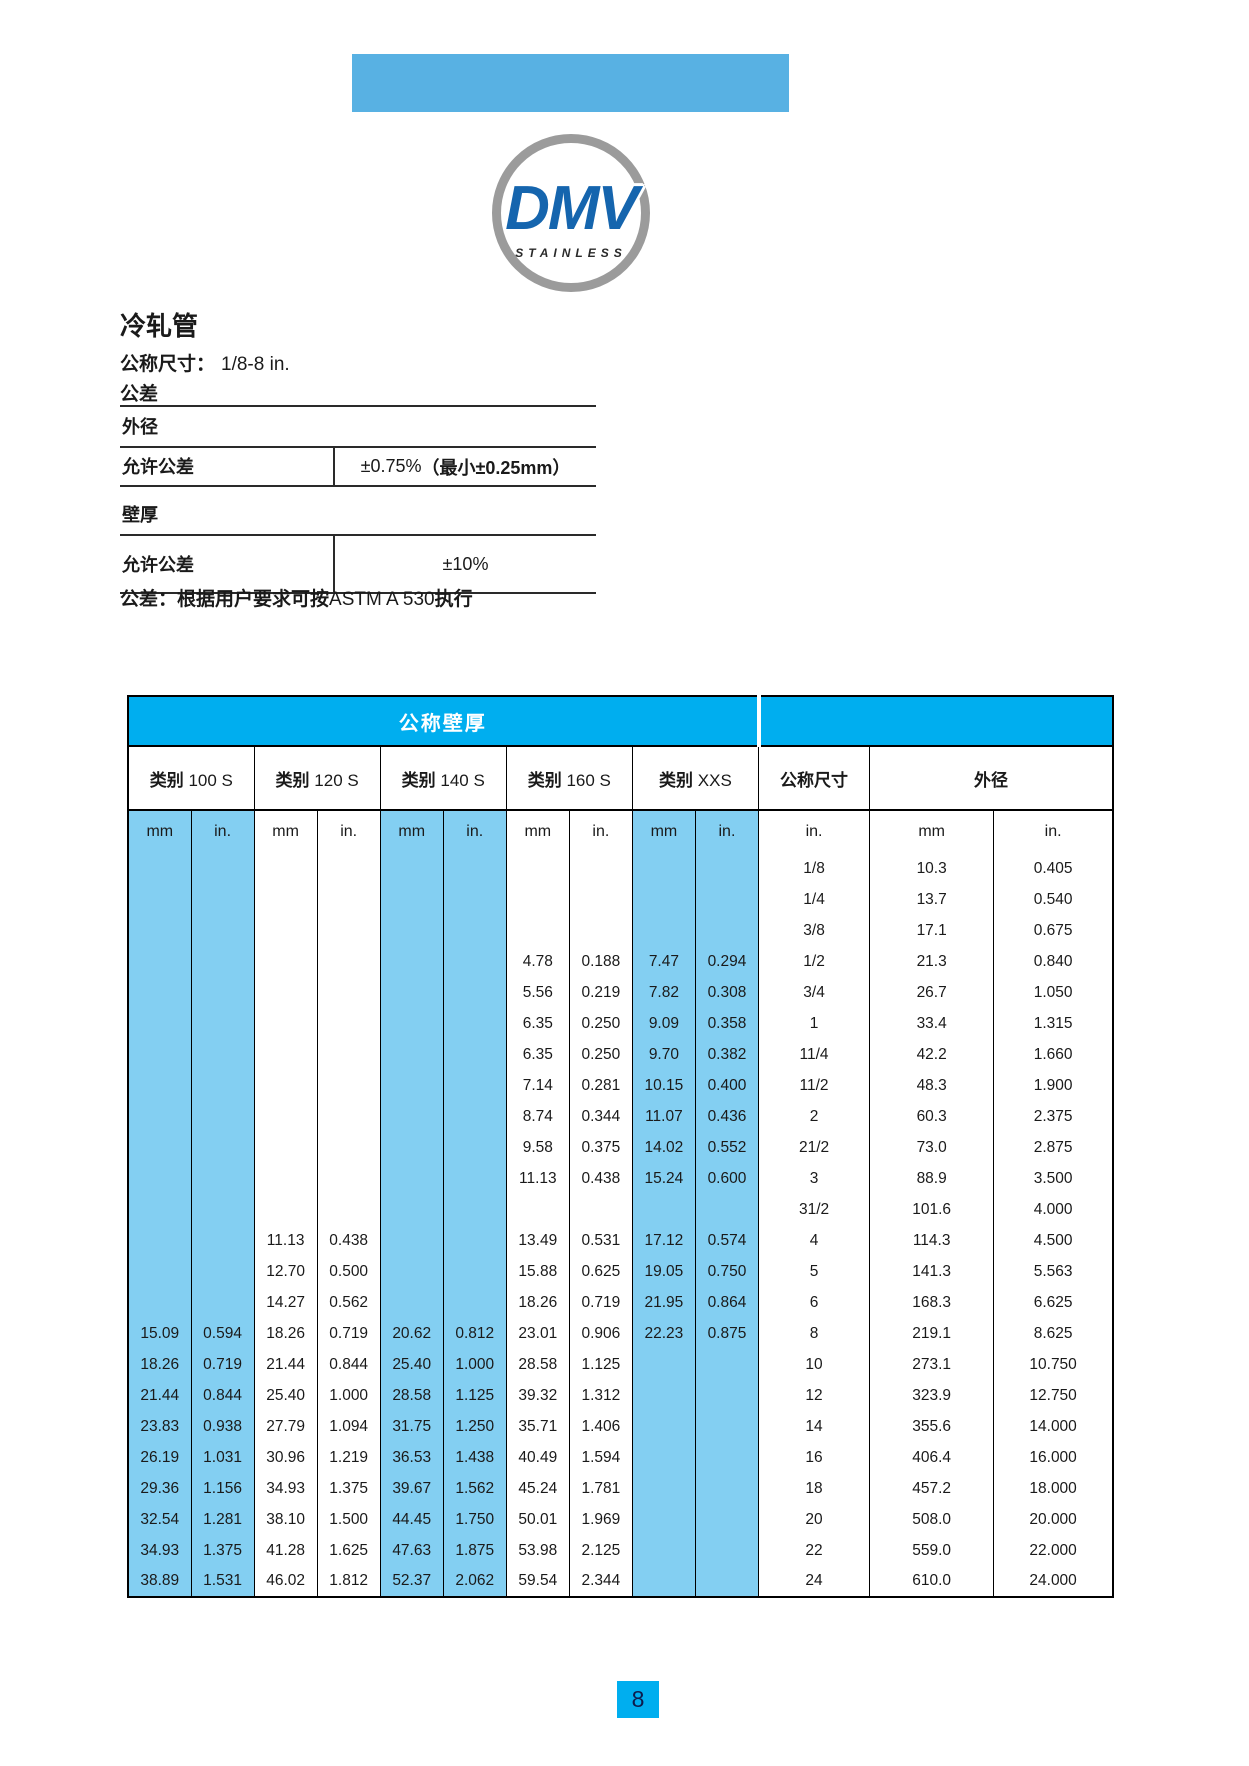 The width and height of the screenshot is (1249, 1766). I want to click on table-cell: 31.75, so click(411, 1426).